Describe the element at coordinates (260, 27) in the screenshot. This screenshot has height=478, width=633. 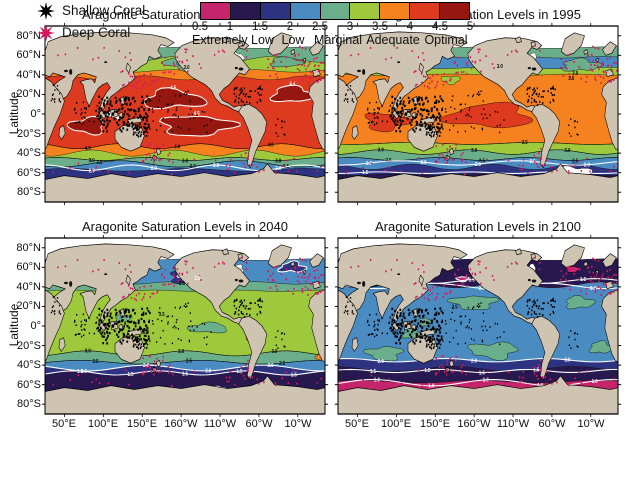
I see `colorbar-tick-label: 1.5` at that location.